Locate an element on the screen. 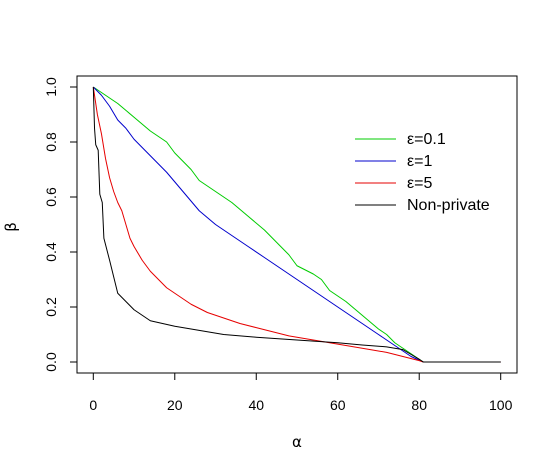 The image size is (558, 472). x-tick-label: 40 is located at coordinates (256, 405).